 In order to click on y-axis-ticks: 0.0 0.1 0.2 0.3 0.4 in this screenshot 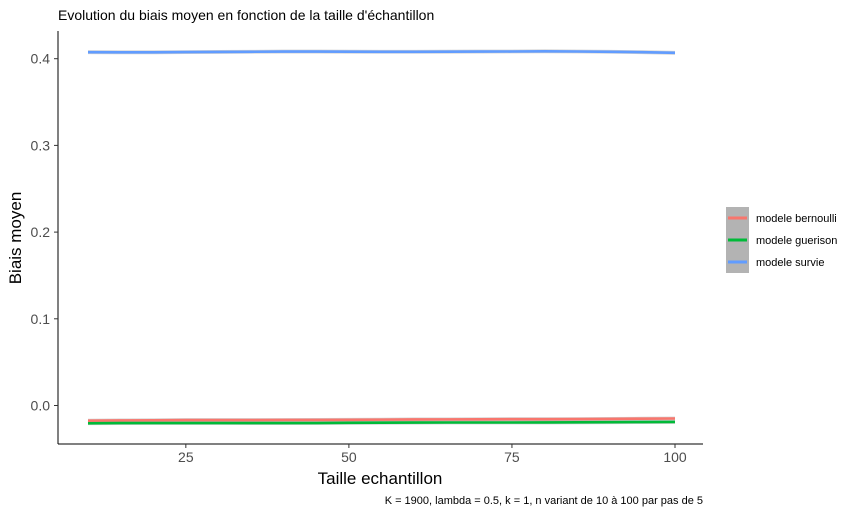, I will do `click(44, 232)`.